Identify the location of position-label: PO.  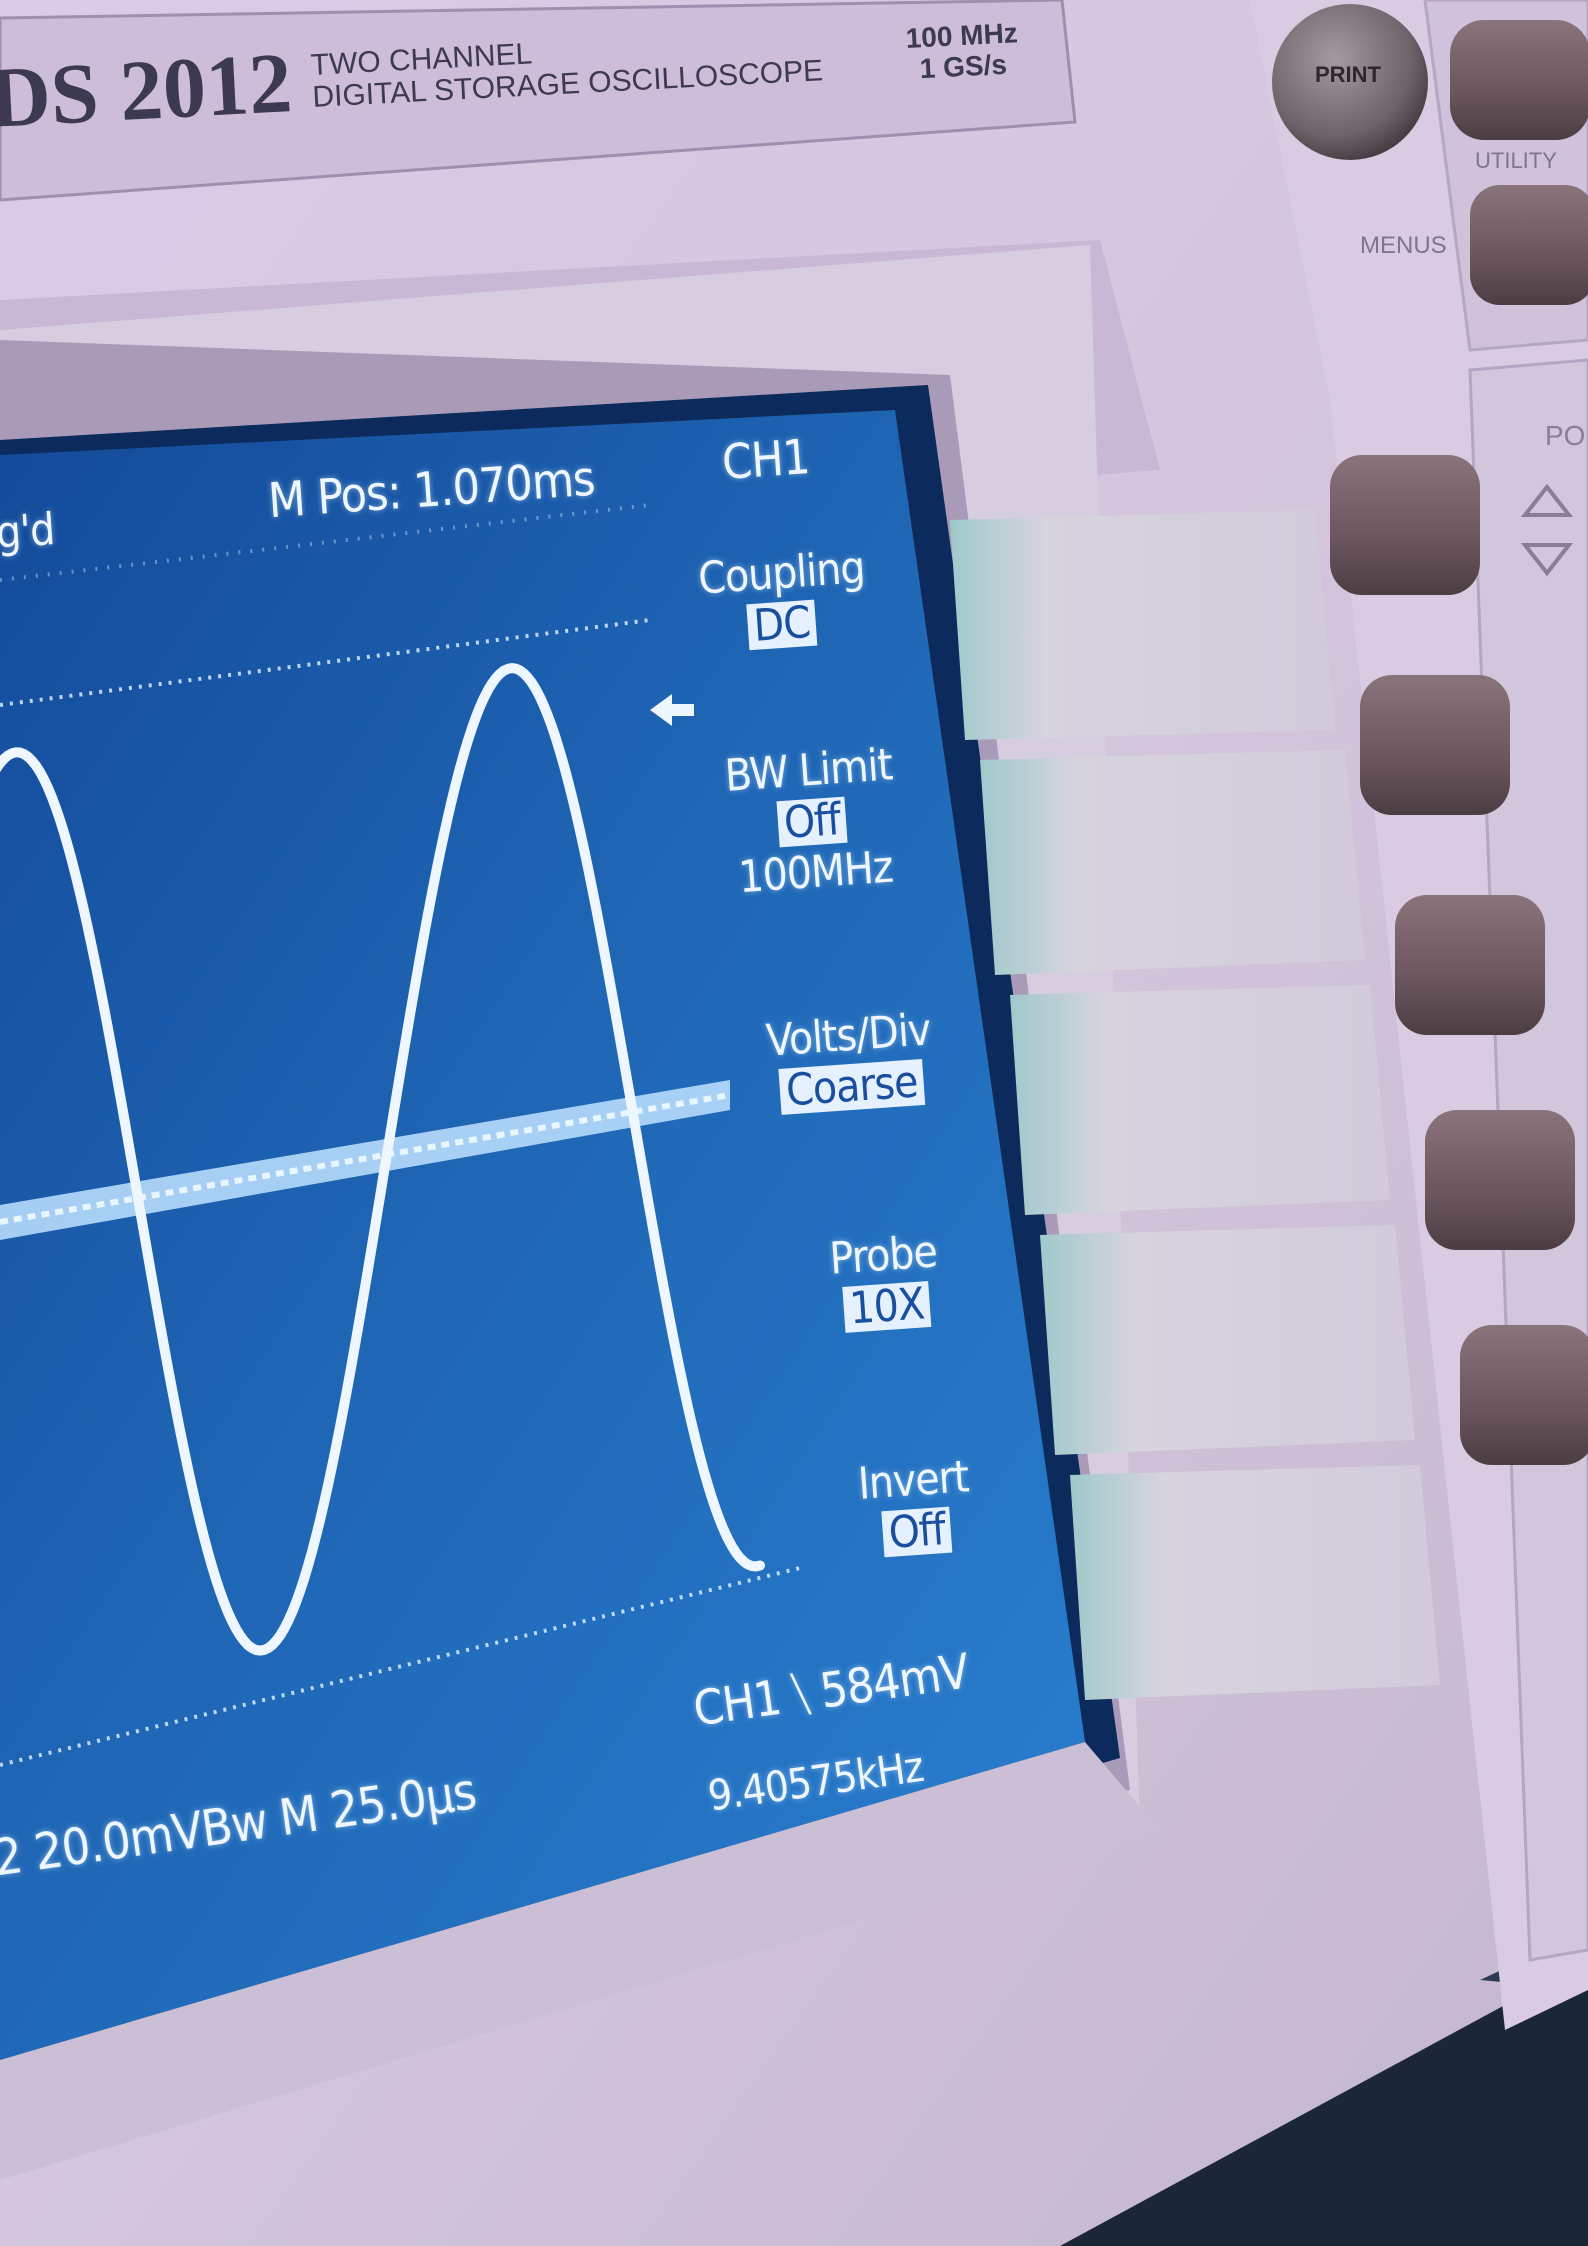
(1565, 436).